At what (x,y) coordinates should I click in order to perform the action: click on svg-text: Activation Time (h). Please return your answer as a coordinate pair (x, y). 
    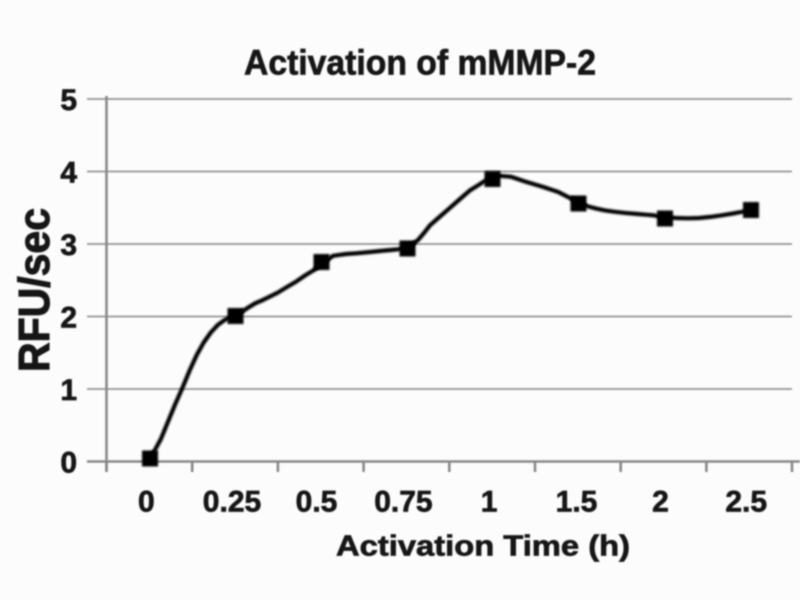
    Looking at the image, I should click on (483, 547).